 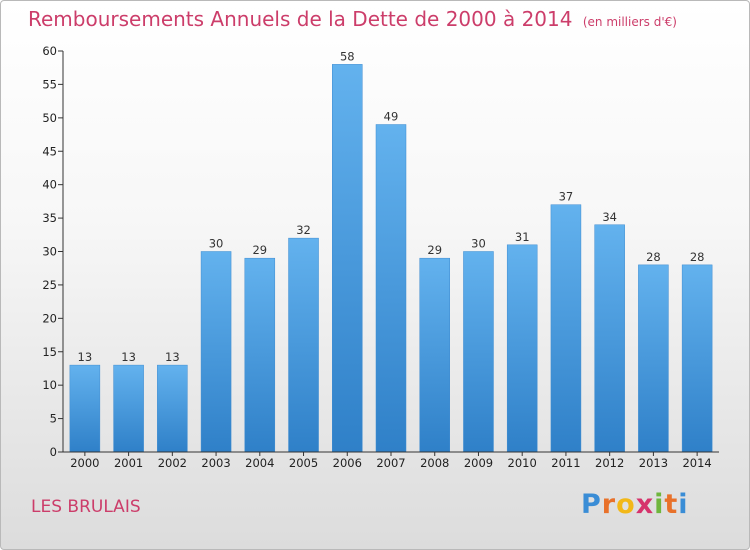 I want to click on x-tick-label: 2002, so click(x=172, y=463).